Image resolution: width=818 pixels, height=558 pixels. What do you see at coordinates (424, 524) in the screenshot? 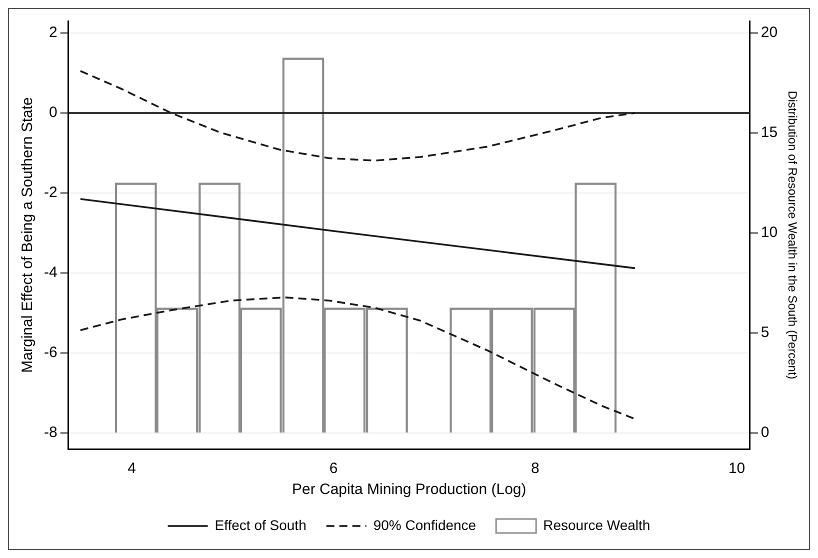
I see `legend-label: 90% Confidence` at bounding box center [424, 524].